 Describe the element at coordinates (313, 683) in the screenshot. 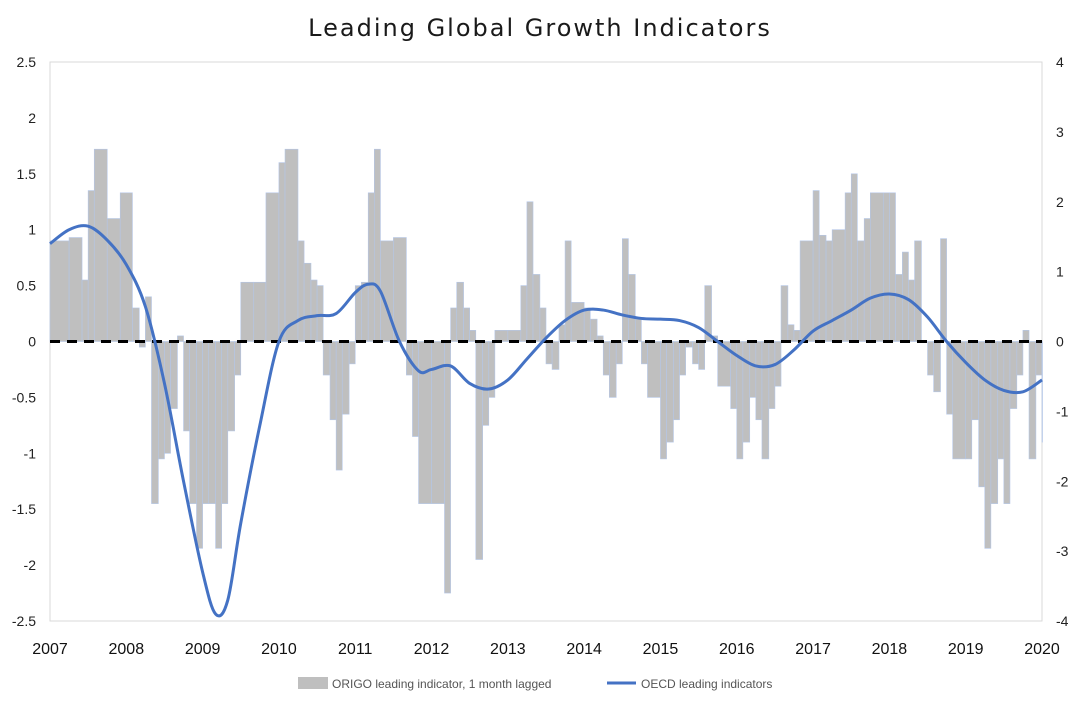

I see `legend-bar-swatch` at that location.